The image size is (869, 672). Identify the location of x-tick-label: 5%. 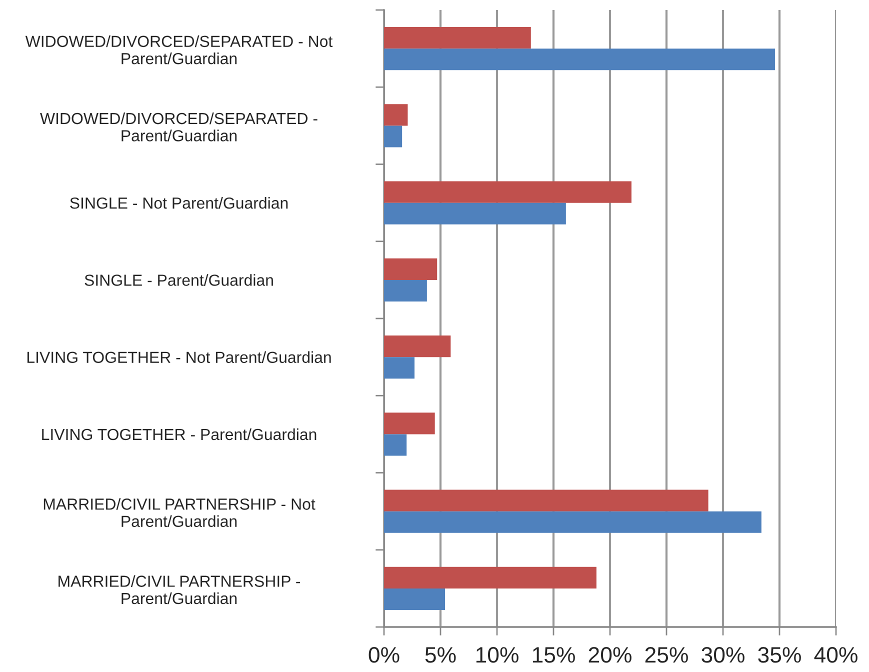
(440, 655).